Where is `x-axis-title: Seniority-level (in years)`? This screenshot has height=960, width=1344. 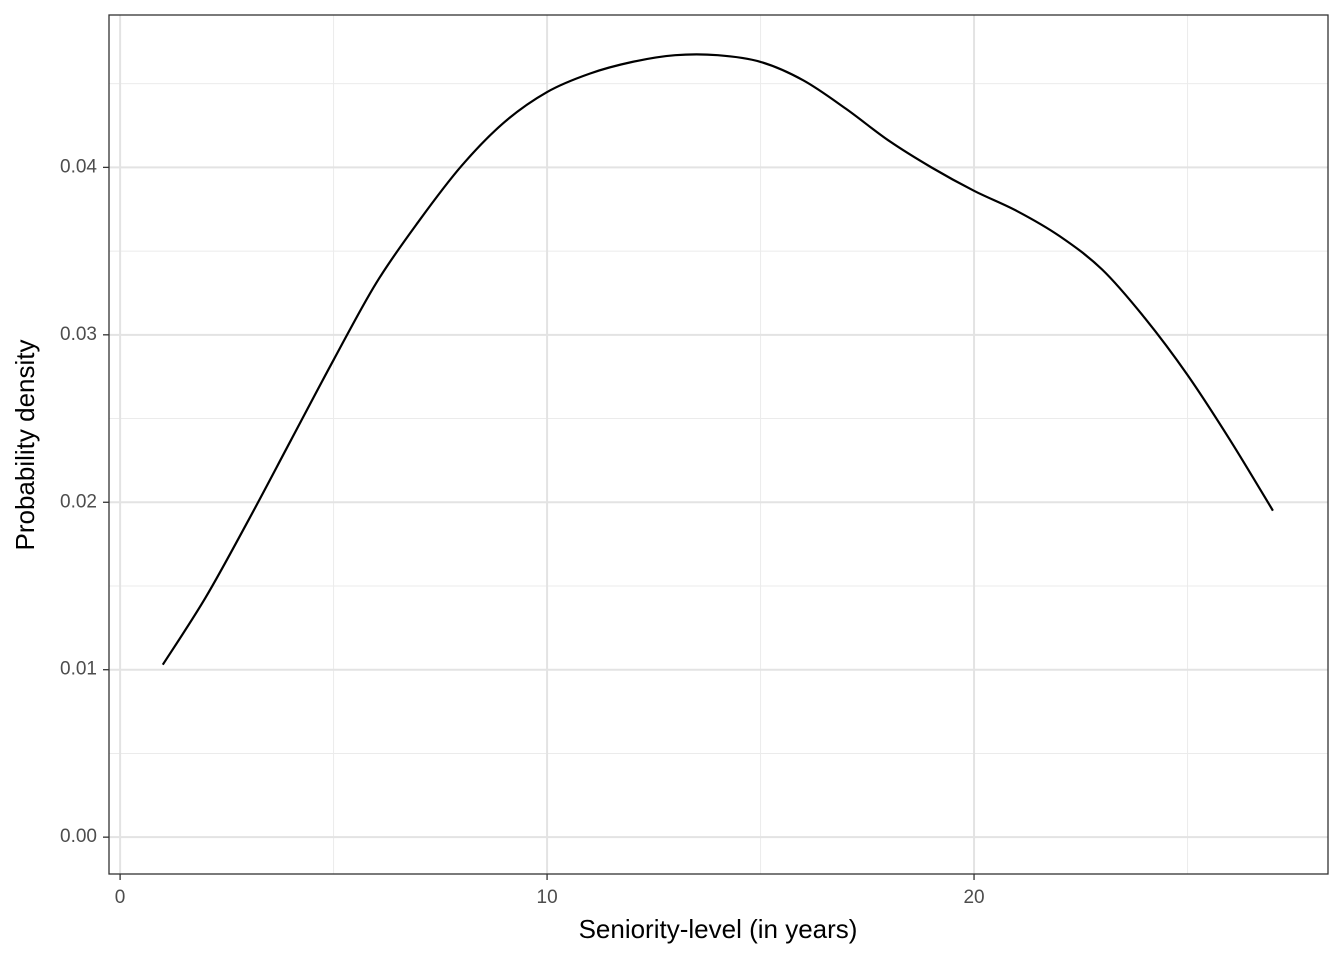 x-axis-title: Seniority-level (in years) is located at coordinates (718, 929).